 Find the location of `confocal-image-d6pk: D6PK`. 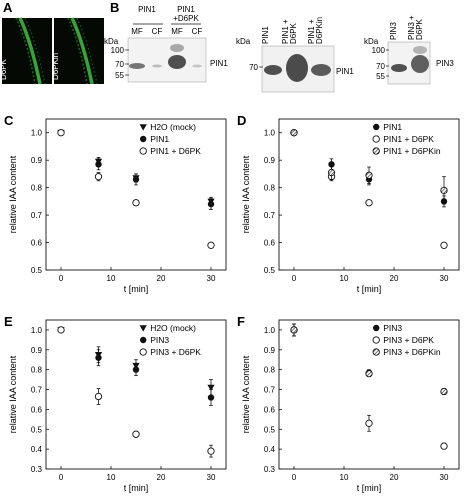

confocal-image-d6pk: D6PK is located at coordinates (26, 51).